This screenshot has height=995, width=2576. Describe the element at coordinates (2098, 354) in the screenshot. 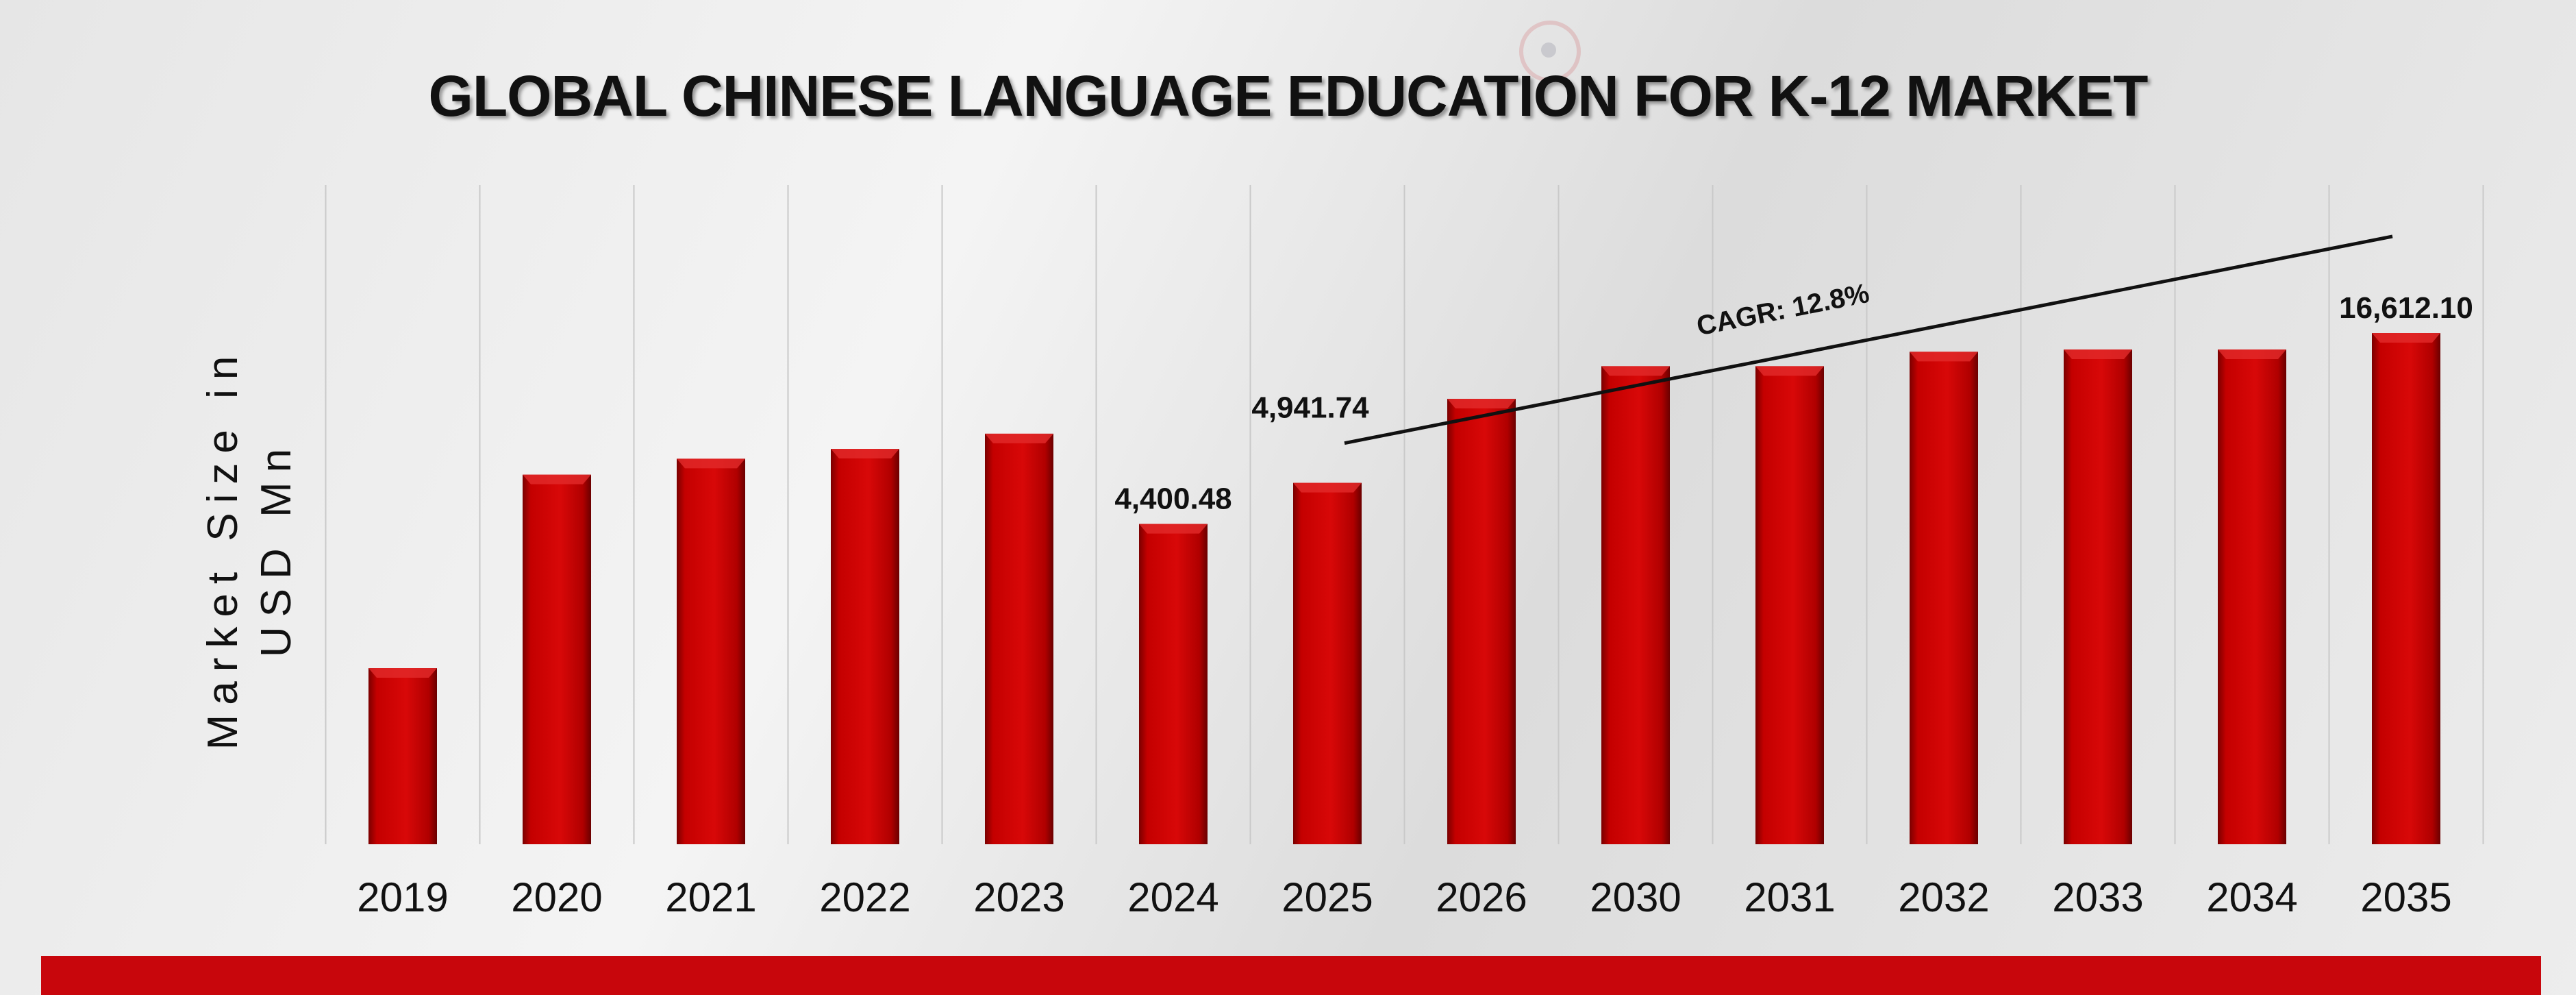

I see `bar-cap-2033` at that location.